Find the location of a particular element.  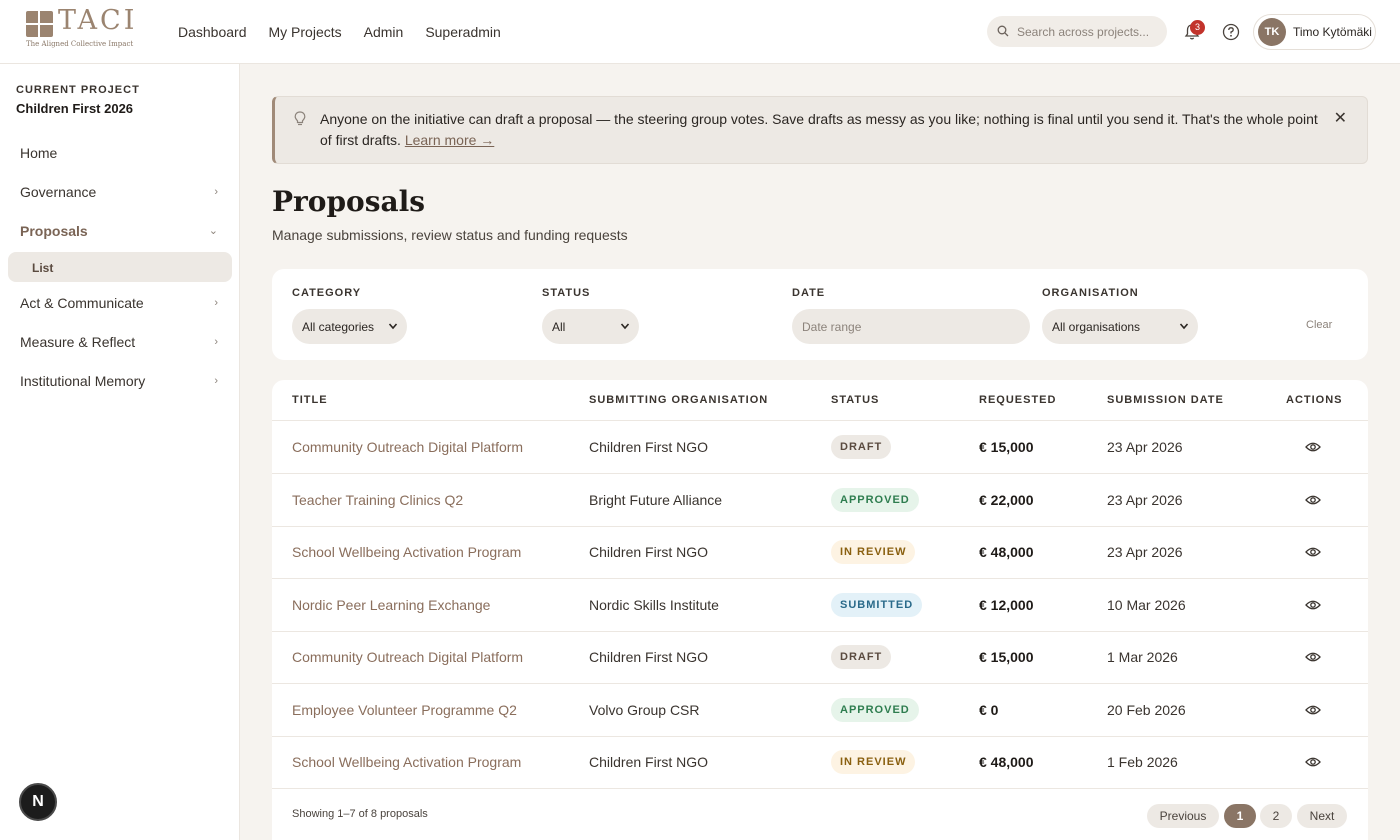

sidebar-subitem-label: List is located at coordinates (43, 268).